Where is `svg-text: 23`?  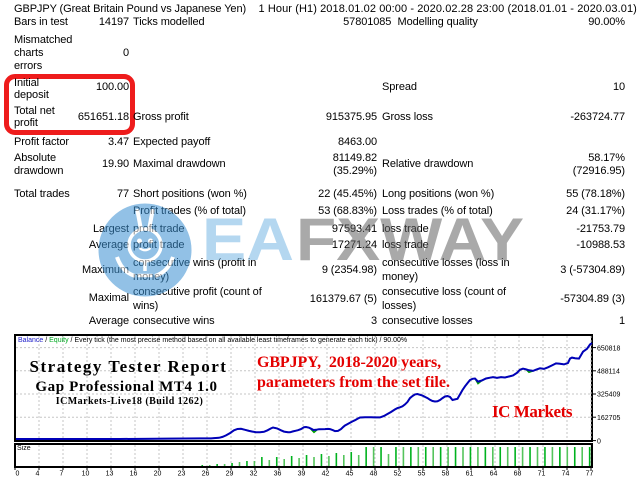
svg-text: 23 is located at coordinates (182, 474).